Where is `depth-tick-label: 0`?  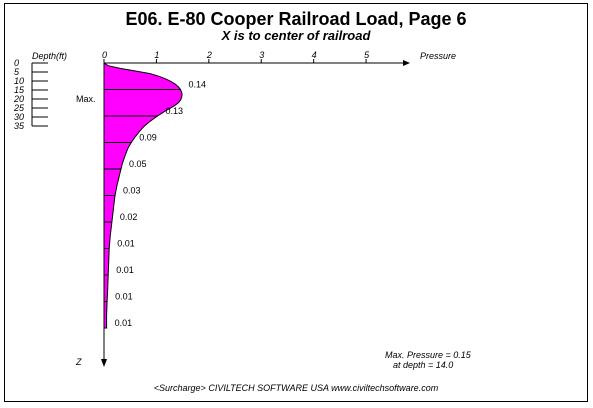 depth-tick-label: 0 is located at coordinates (16, 63).